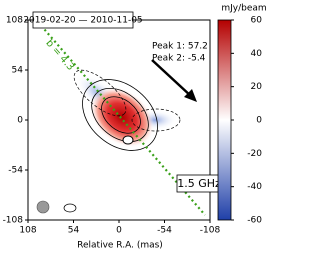  I want to click on y-tick-label: 54, so click(18, 71).